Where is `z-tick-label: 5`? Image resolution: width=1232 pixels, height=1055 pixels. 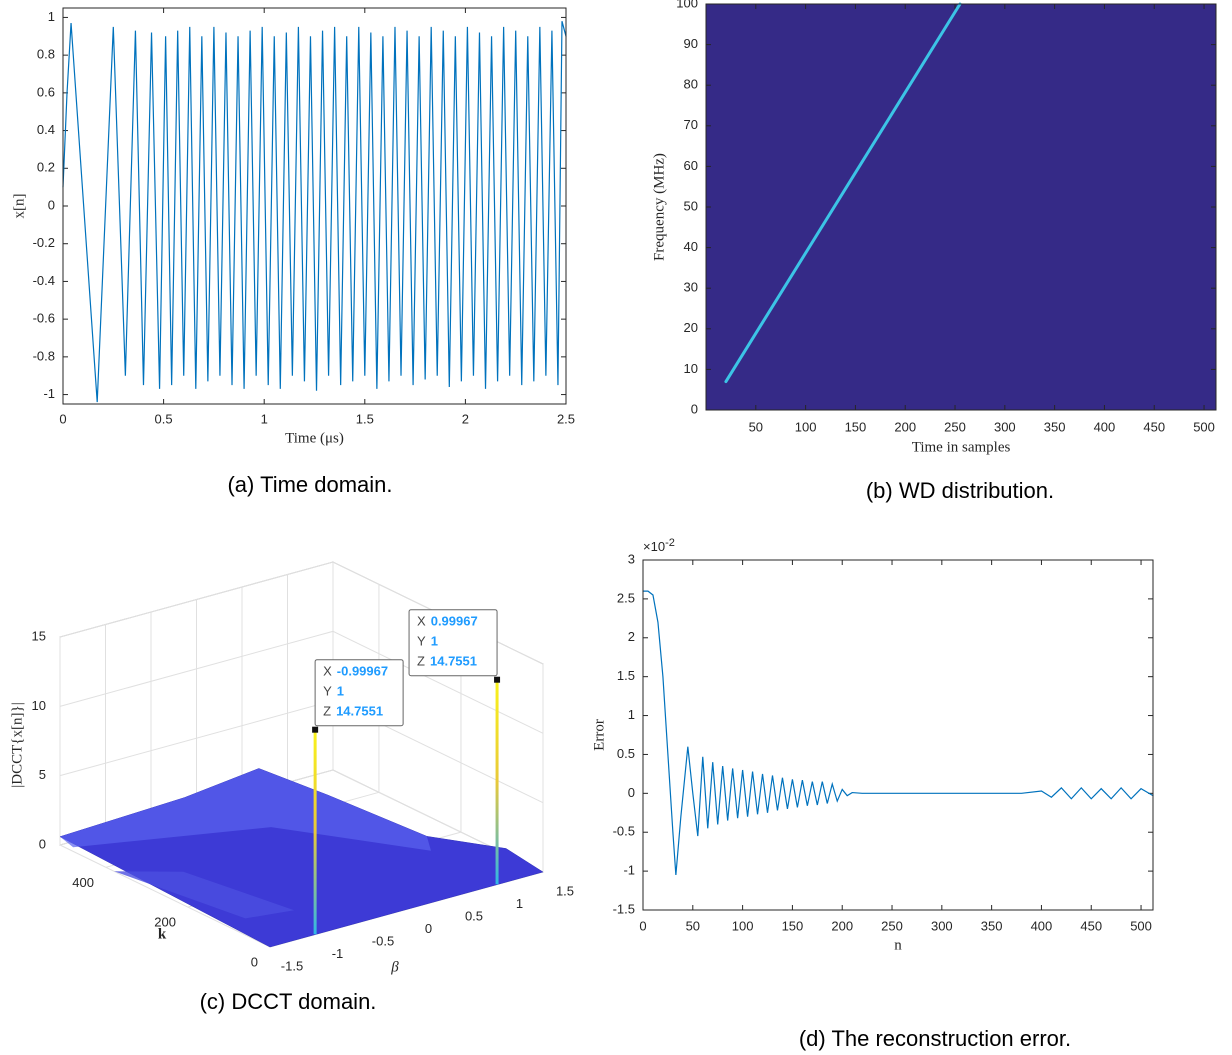
z-tick-label: 5 is located at coordinates (42, 774).